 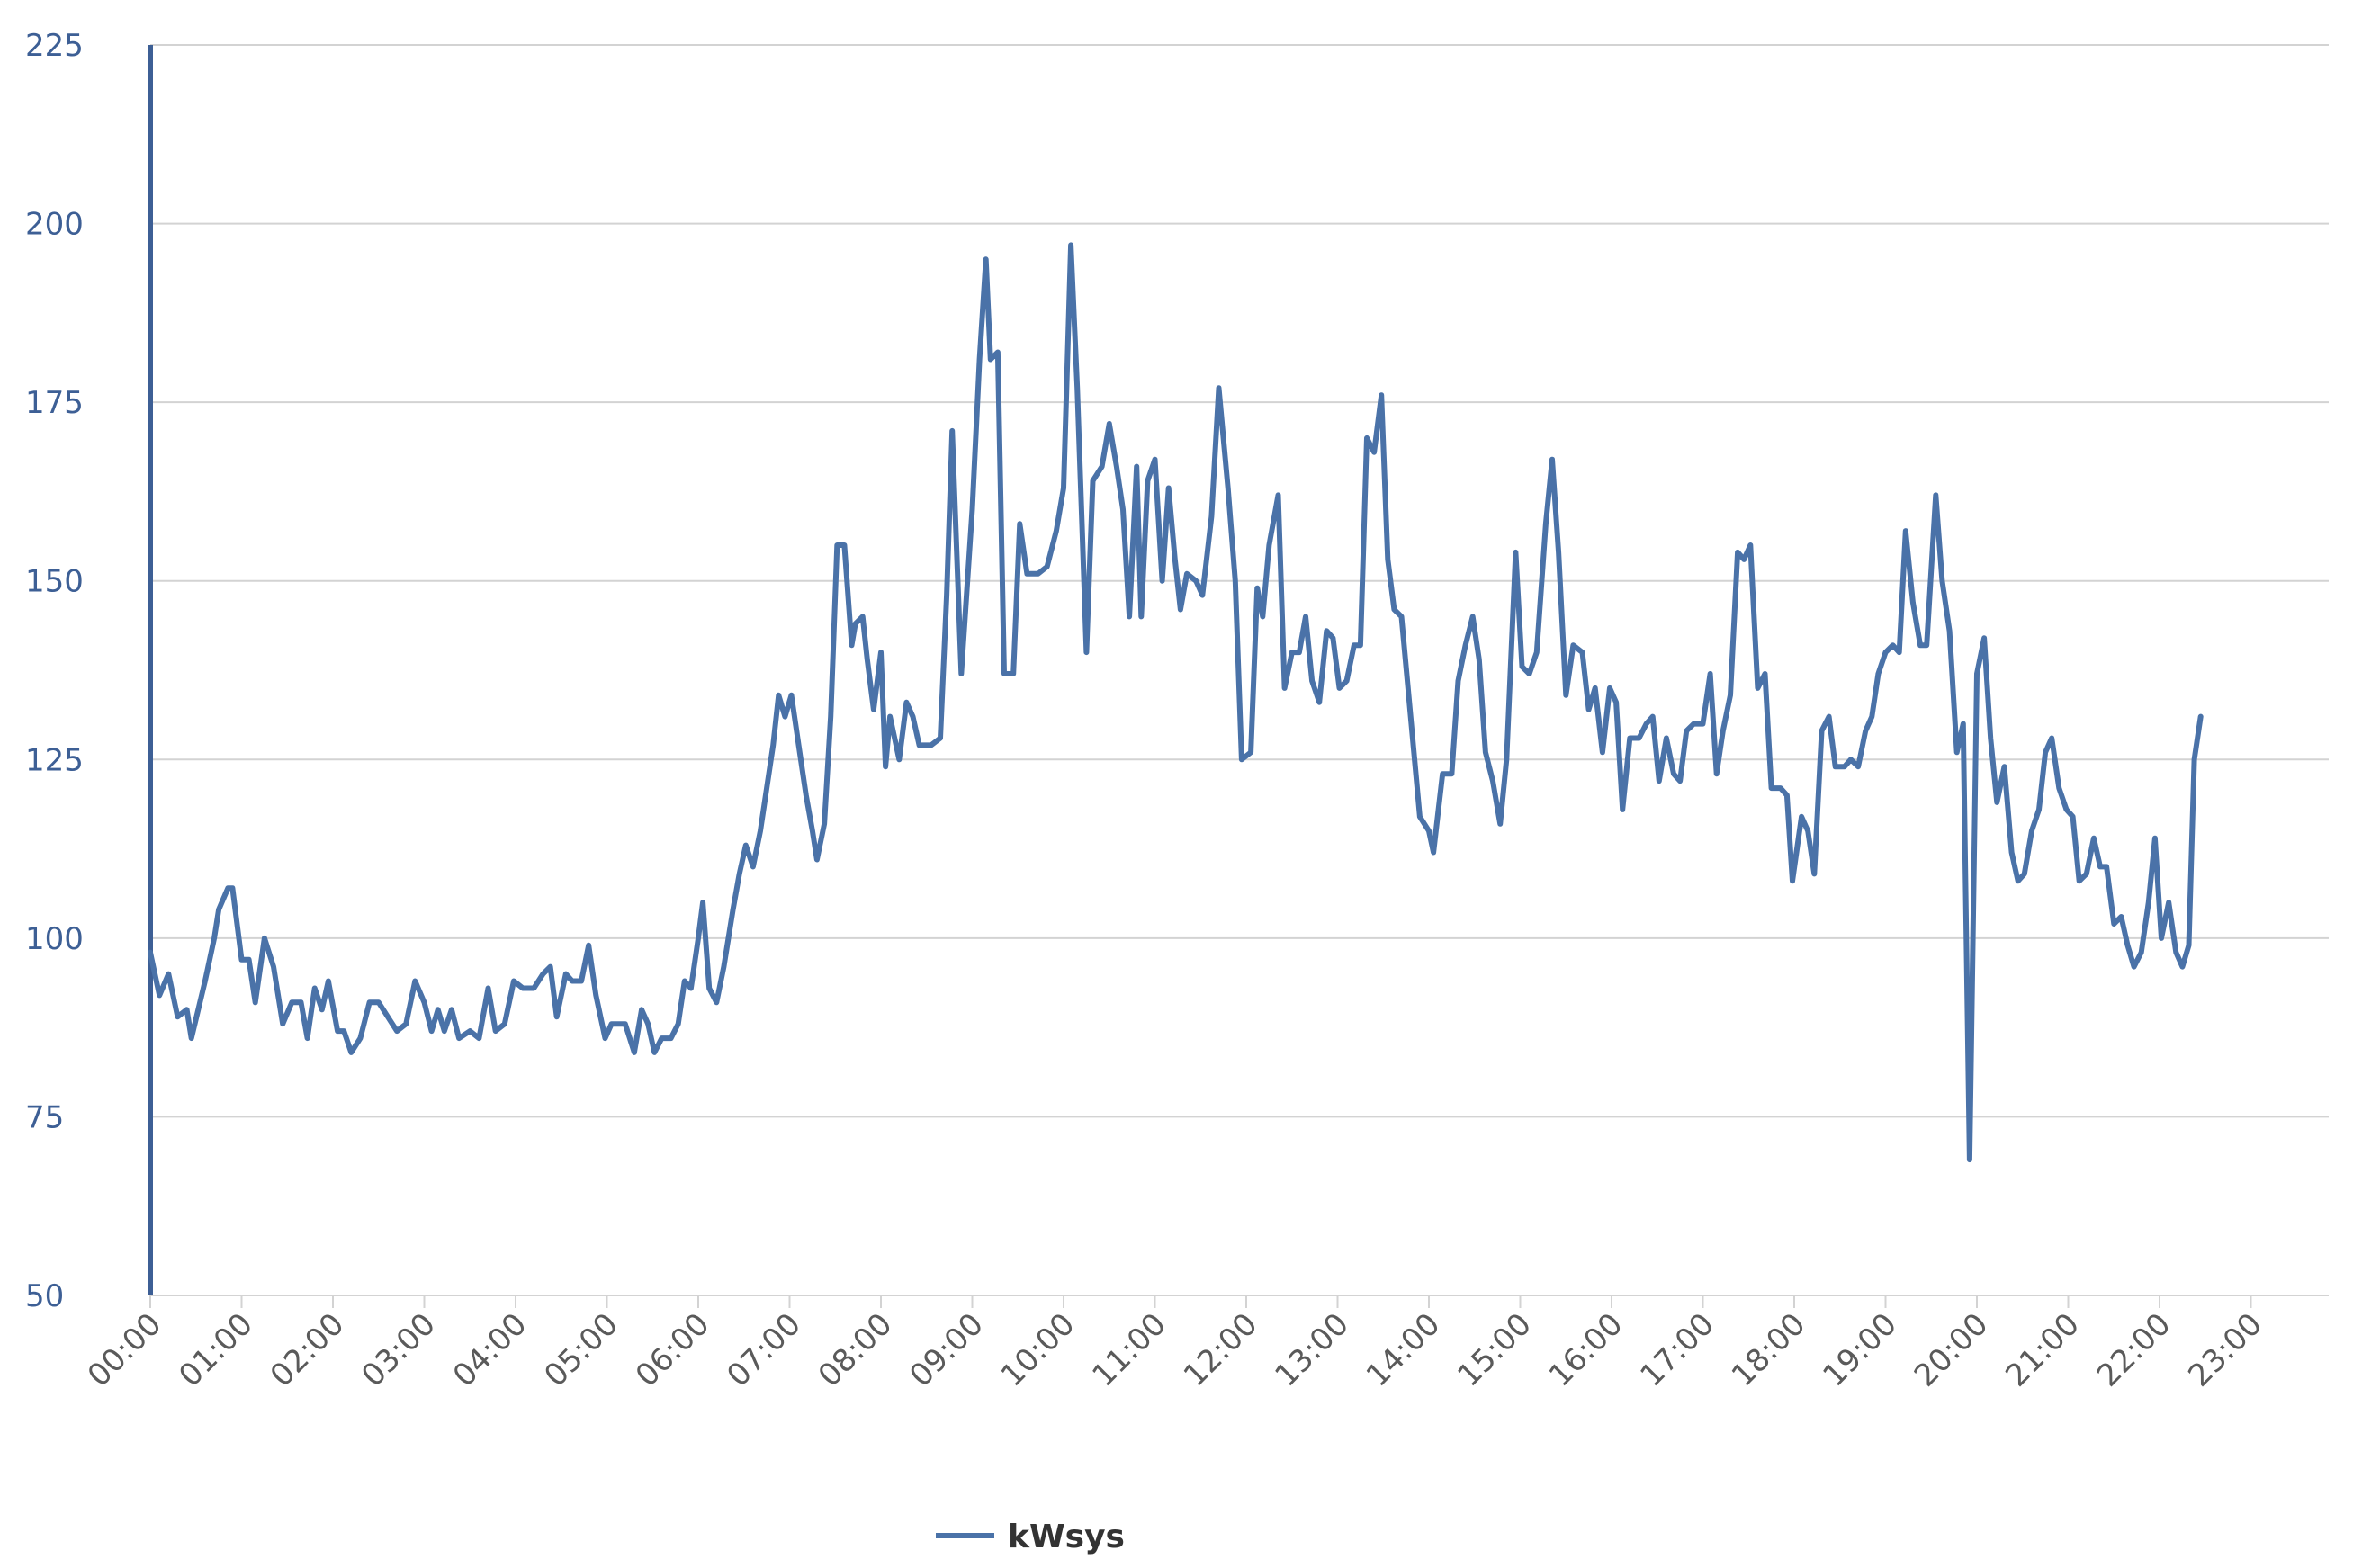 What do you see at coordinates (1495, 1350) in the screenshot?
I see `x-tick-label: 15:00` at bounding box center [1495, 1350].